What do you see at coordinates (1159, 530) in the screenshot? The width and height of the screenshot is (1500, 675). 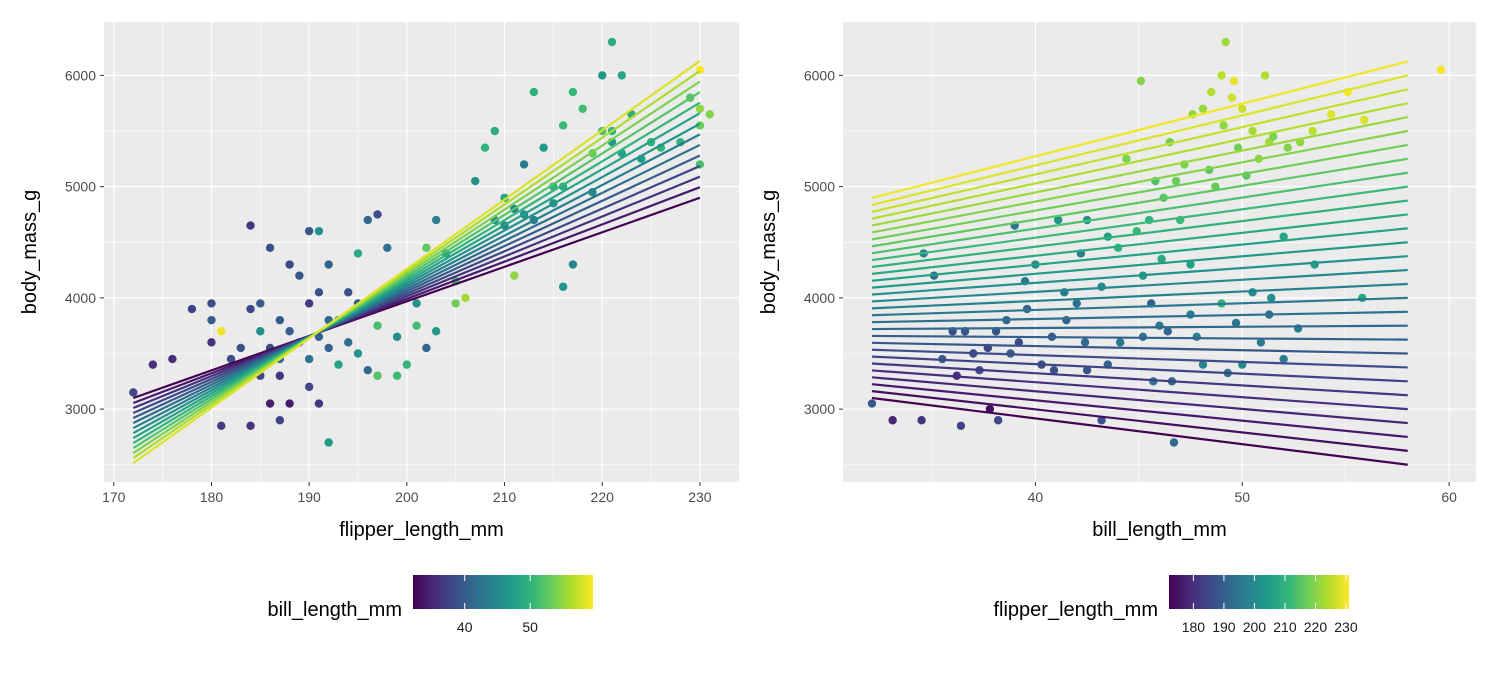 I see `x-axis-title: bill_length_mm` at bounding box center [1159, 530].